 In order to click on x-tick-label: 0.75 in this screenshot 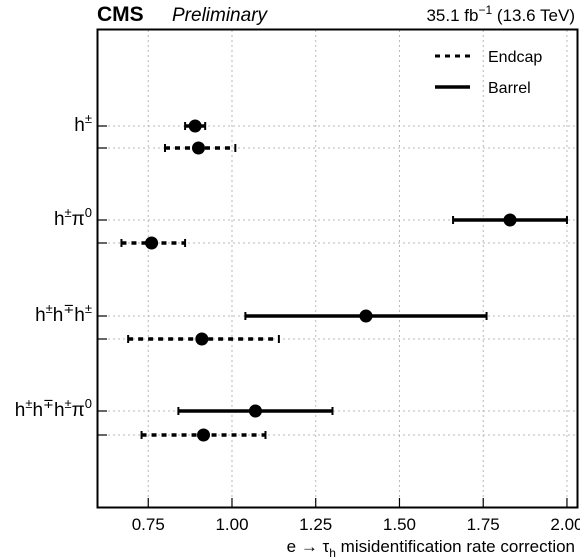, I will do `click(148, 524)`.